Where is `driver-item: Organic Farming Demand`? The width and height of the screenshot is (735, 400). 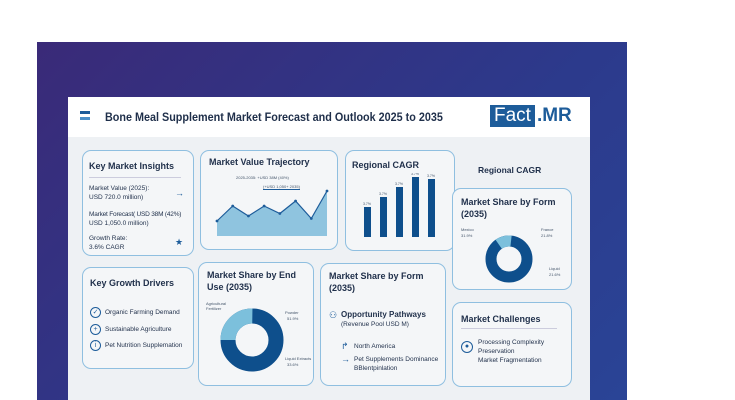 driver-item: Organic Farming Demand is located at coordinates (142, 312).